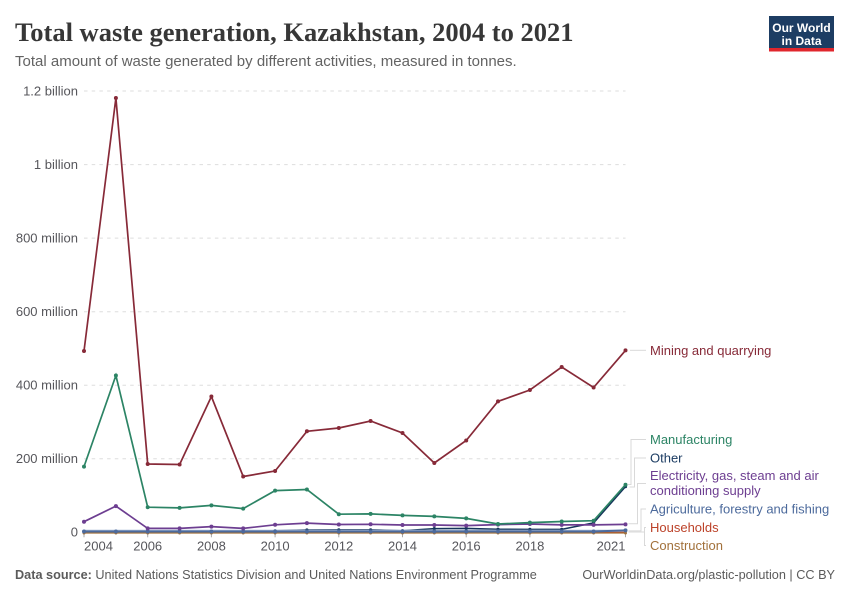 This screenshot has height=600, width=850. What do you see at coordinates (684, 527) in the screenshot?
I see `svg-text: Households` at bounding box center [684, 527].